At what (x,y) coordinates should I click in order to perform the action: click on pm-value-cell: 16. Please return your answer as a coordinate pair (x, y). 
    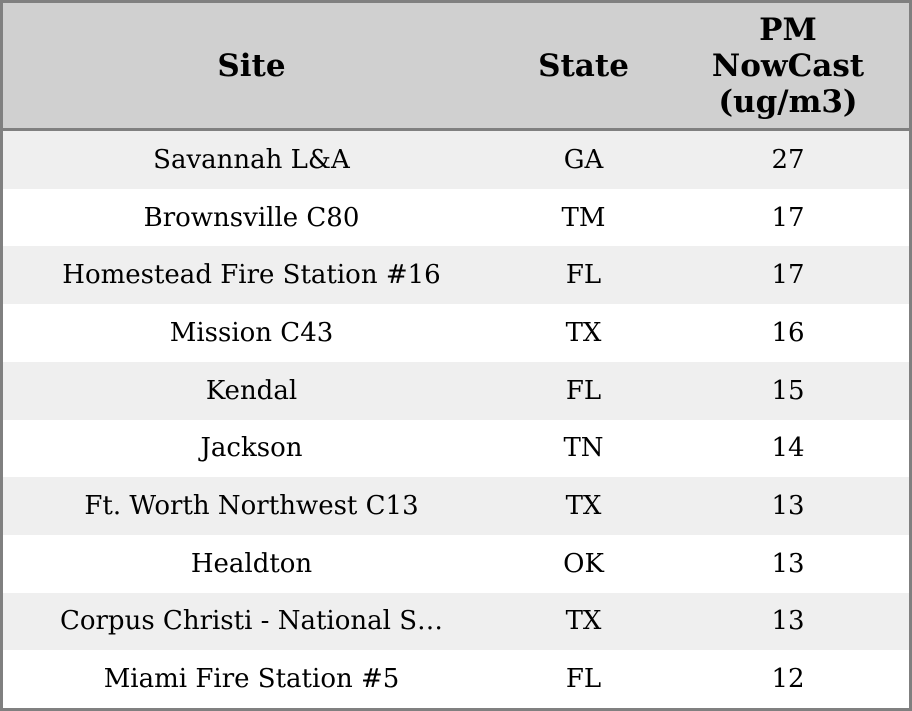
    Looking at the image, I should click on (788, 332).